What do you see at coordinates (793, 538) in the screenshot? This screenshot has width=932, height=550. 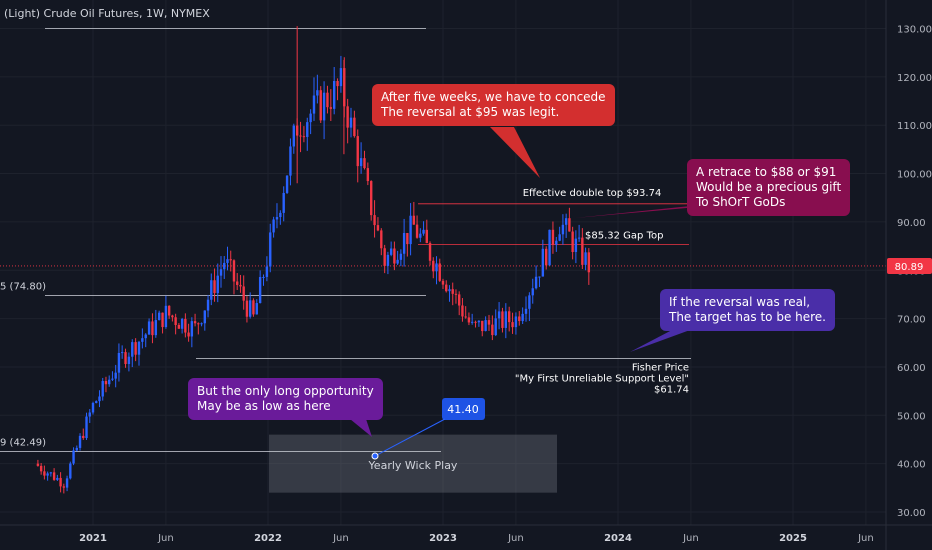 I see `time-tick-label: 2025` at bounding box center [793, 538].